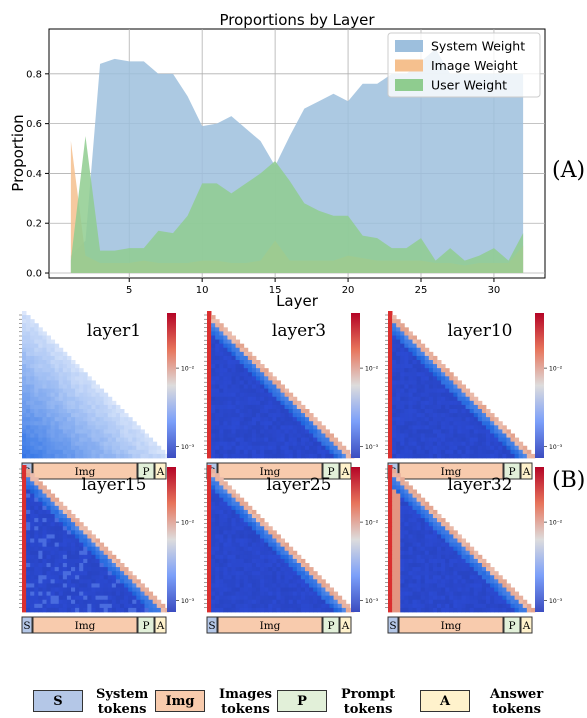 This screenshot has width=587, height=718. I want to click on segment-a, so click(160, 625).